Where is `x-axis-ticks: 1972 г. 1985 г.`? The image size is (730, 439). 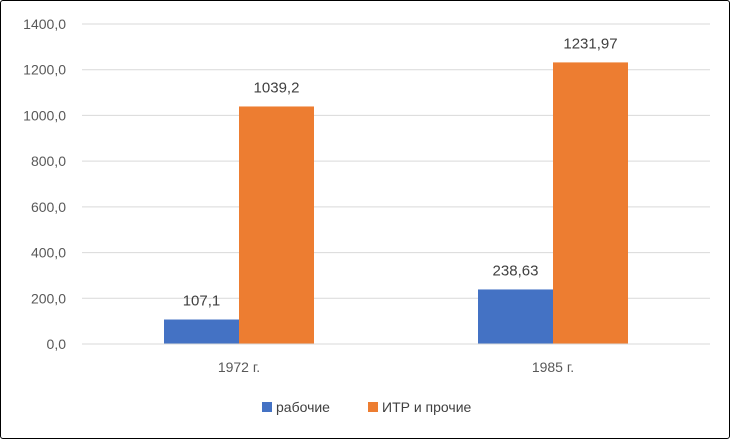 x-axis-ticks: 1972 г. 1985 г. is located at coordinates (396, 359).